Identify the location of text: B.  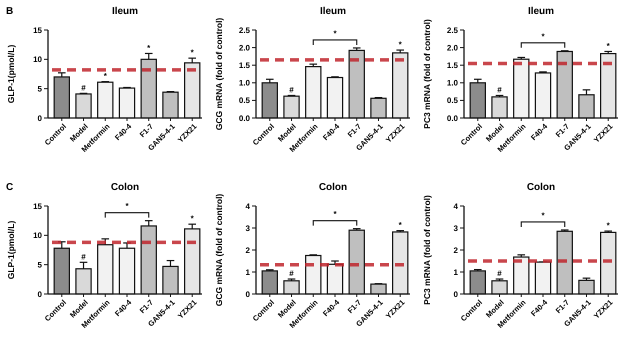
(10, 11).